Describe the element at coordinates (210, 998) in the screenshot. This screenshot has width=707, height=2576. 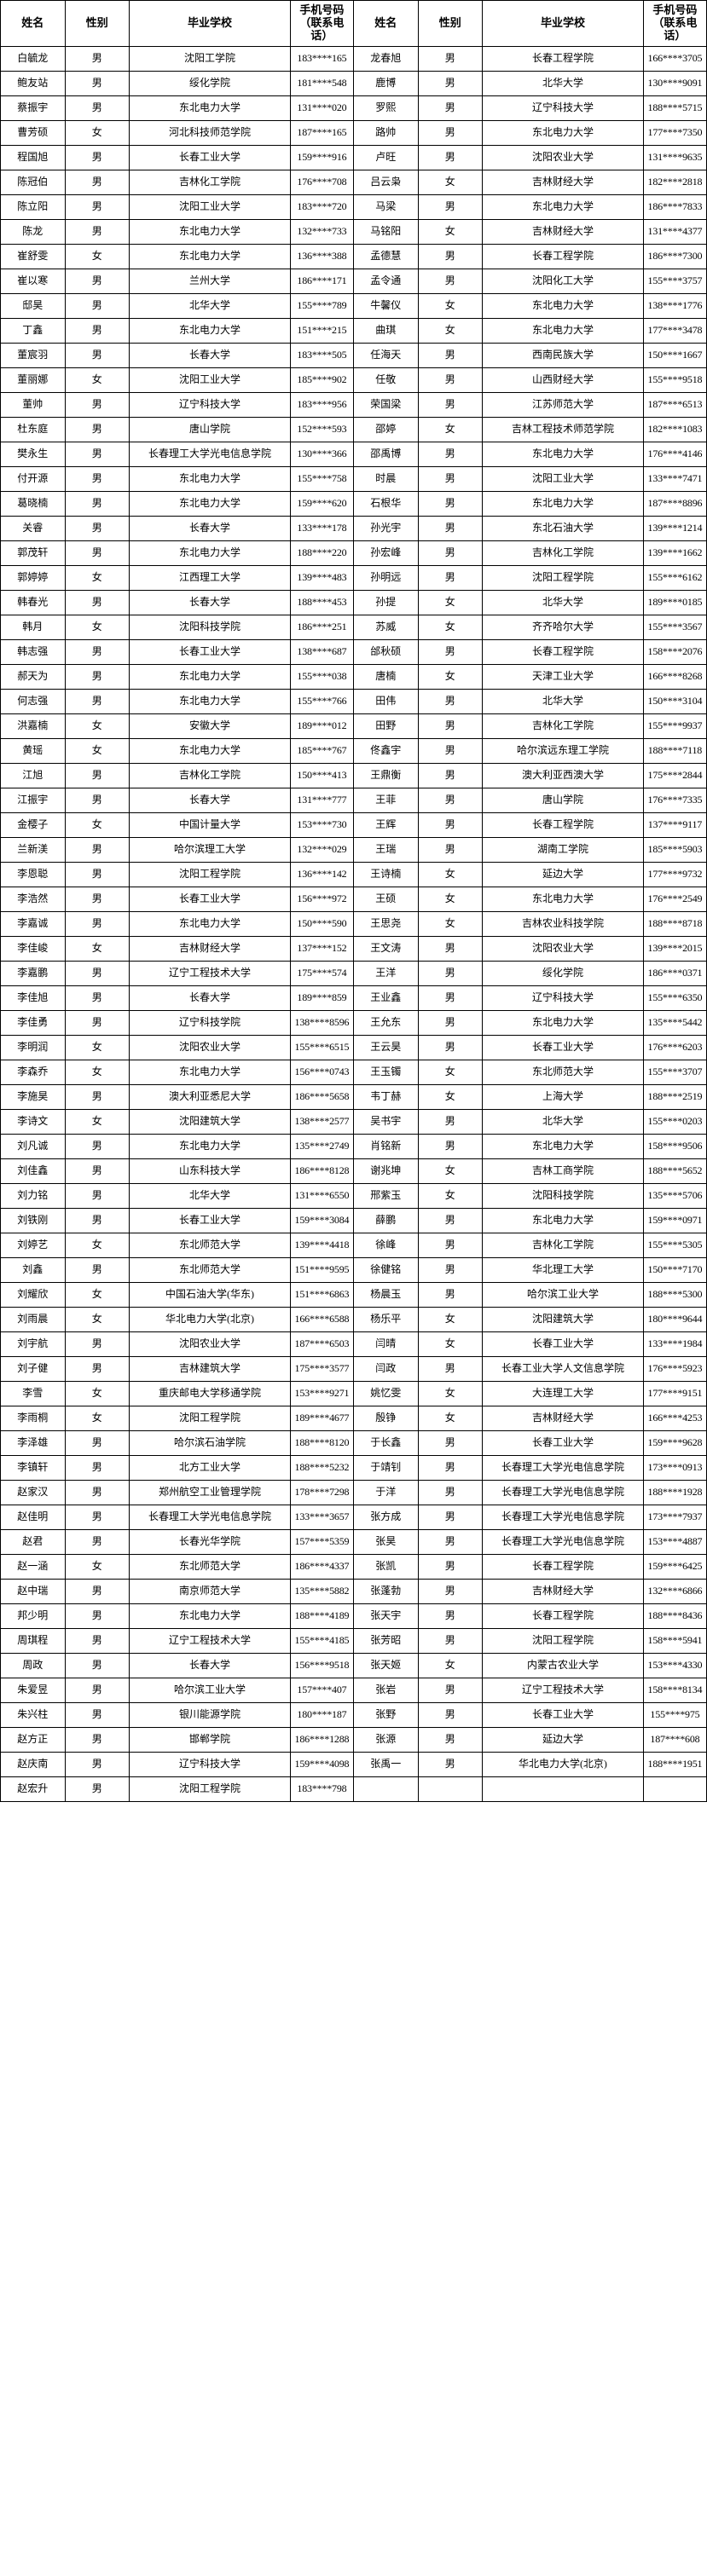
I see `cell-school-left: 长春大学` at that location.